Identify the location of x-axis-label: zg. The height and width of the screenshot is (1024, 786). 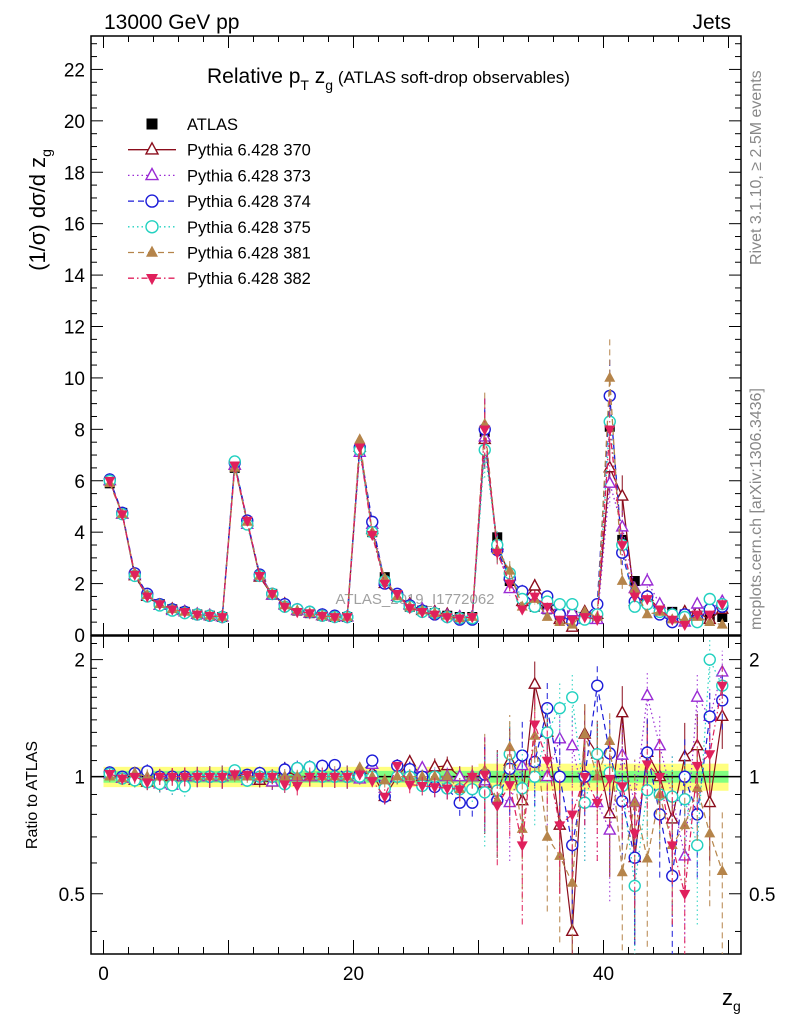
(731, 999).